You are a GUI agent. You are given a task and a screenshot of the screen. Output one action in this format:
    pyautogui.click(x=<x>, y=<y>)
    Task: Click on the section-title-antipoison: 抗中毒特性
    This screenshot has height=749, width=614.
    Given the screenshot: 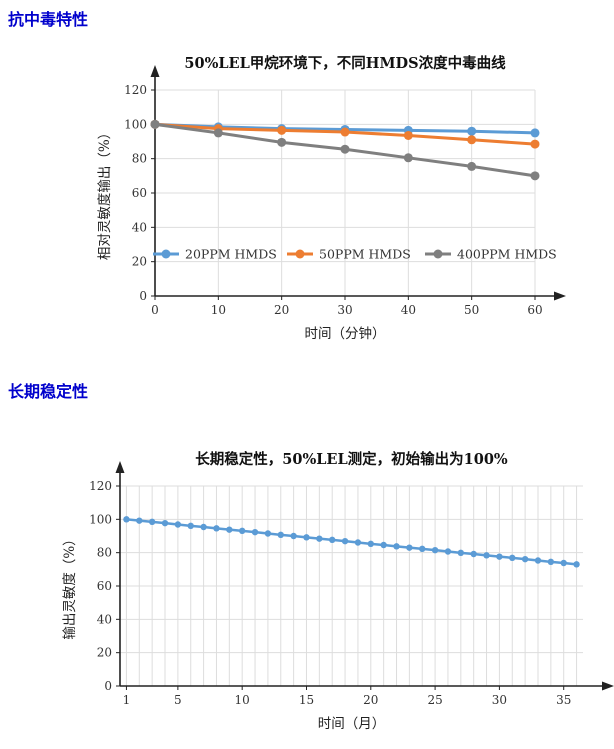 What is the action you would take?
    pyautogui.click(x=48, y=20)
    